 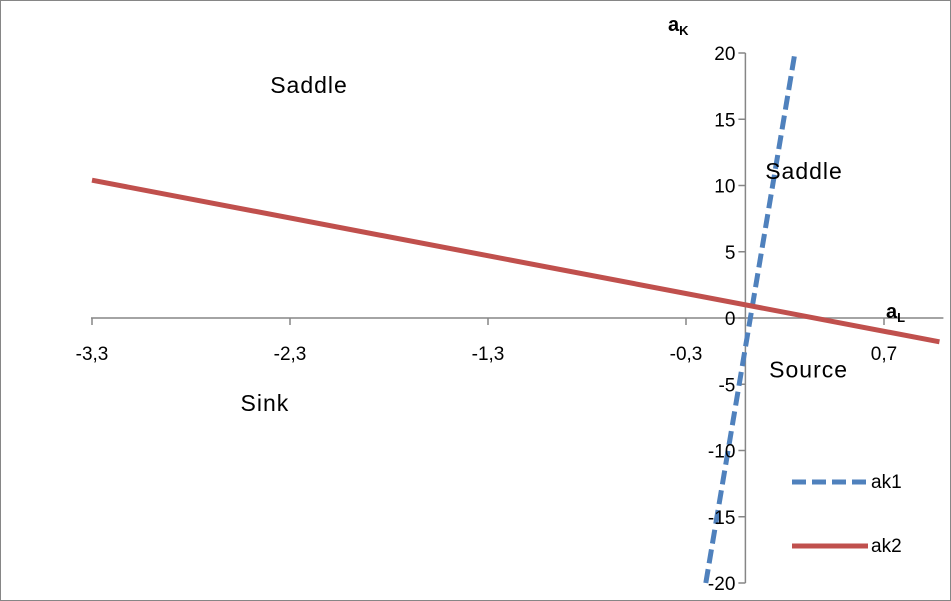 I want to click on legend: ak1 ak2, so click(x=847, y=514).